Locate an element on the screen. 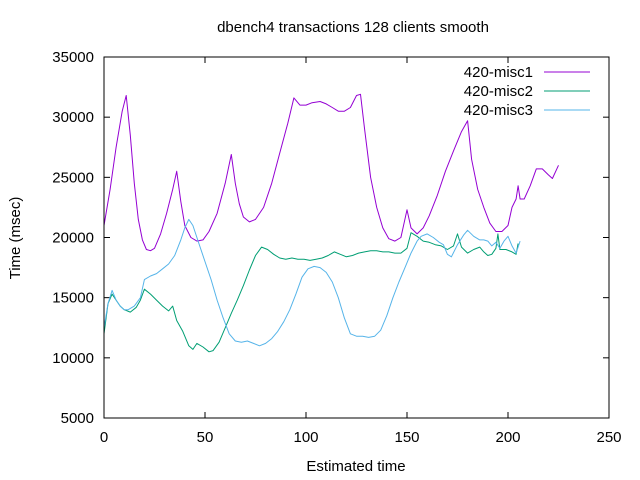  x-tick-label: 250 is located at coordinates (608, 437).